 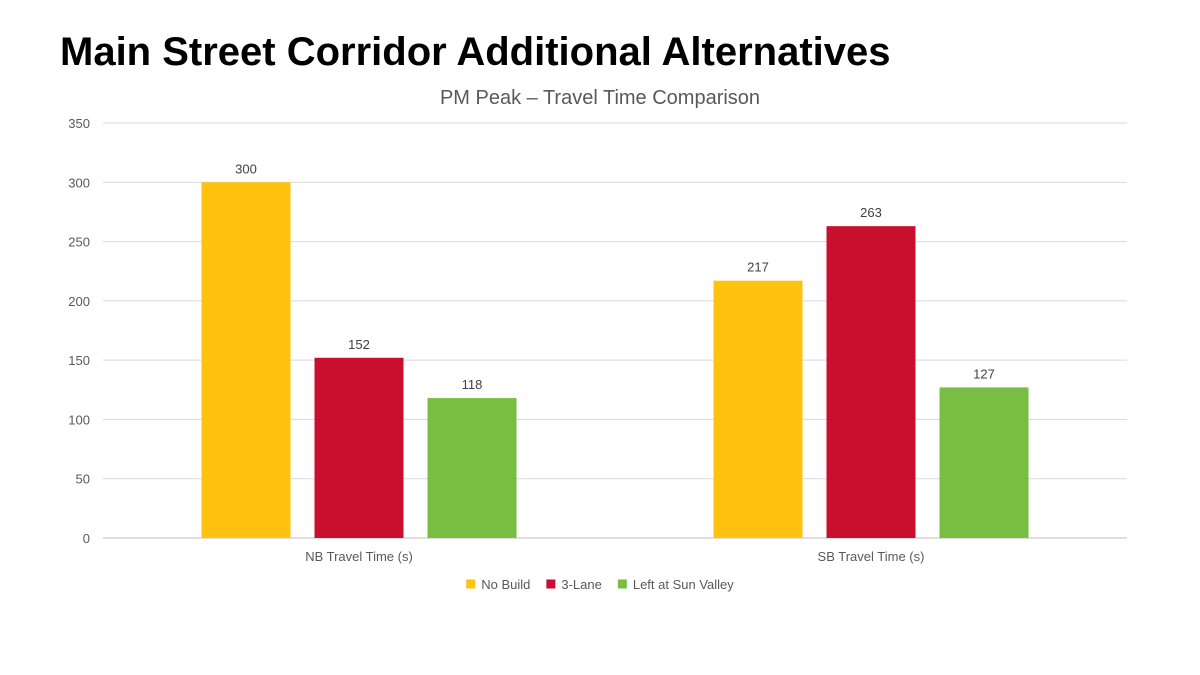 What do you see at coordinates (984, 373) in the screenshot?
I see `data-label: 127` at bounding box center [984, 373].